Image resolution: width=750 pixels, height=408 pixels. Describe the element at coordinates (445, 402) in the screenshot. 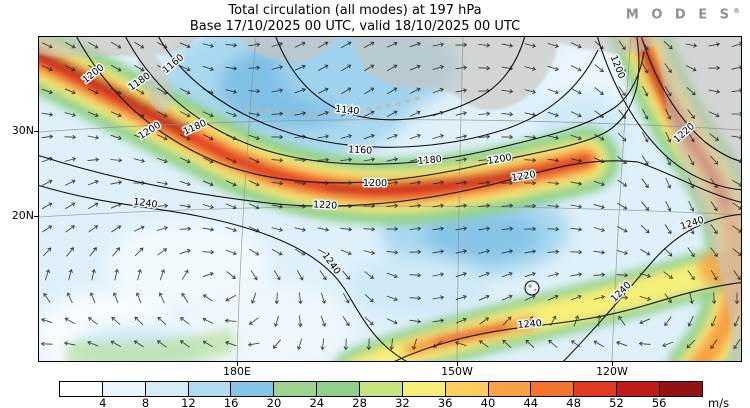

I see `colorbar-tick-label: 36` at that location.